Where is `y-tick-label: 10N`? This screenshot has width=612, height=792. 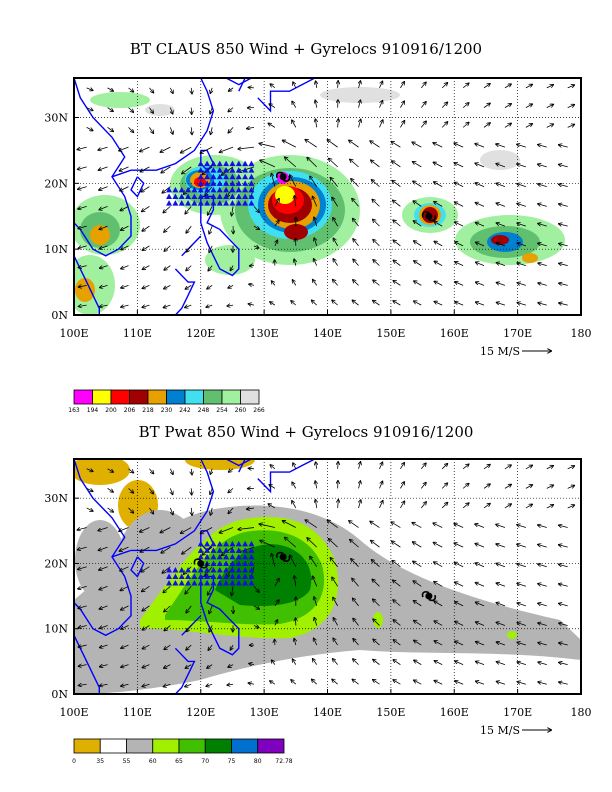 y-tick-label: 10N is located at coordinates (56, 629).